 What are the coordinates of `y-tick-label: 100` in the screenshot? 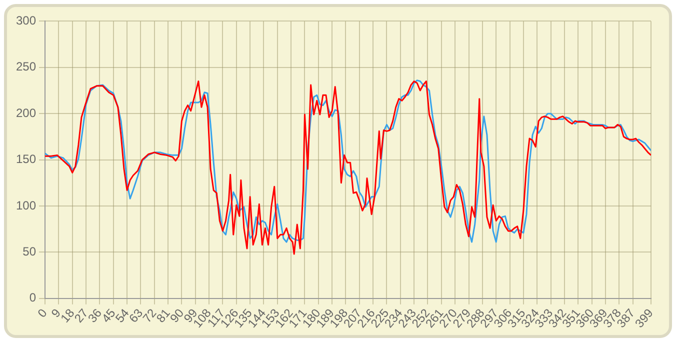 It's located at (26, 205).